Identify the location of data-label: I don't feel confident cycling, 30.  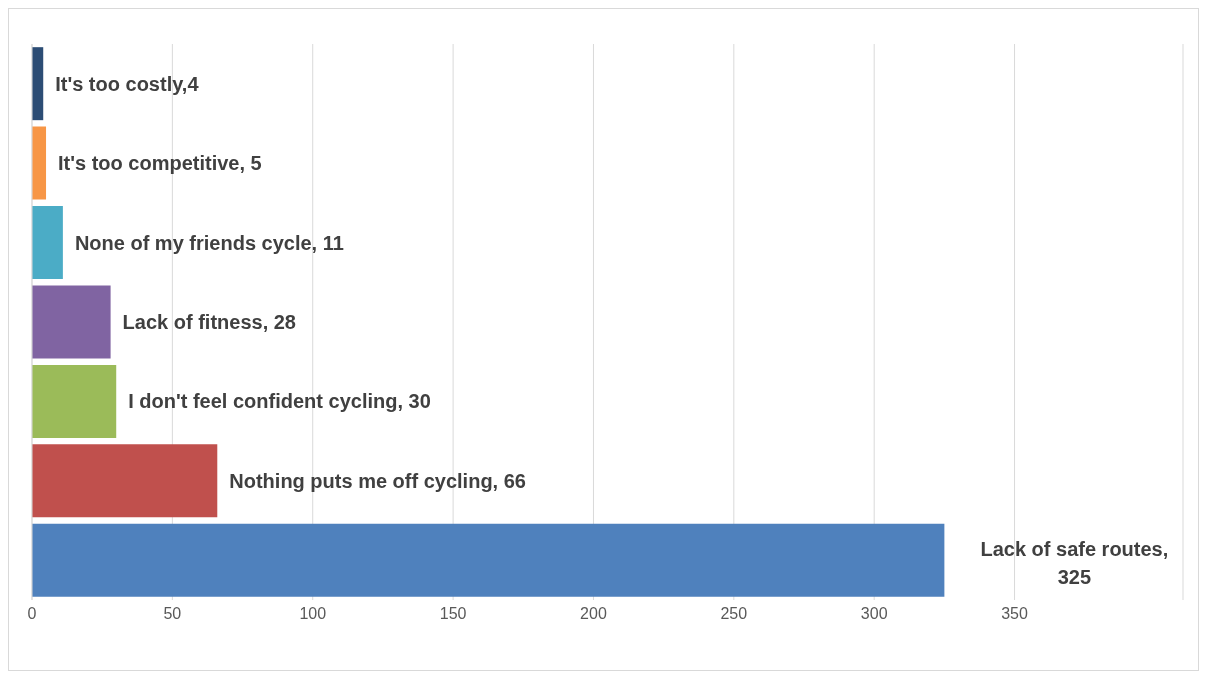
(279, 401).